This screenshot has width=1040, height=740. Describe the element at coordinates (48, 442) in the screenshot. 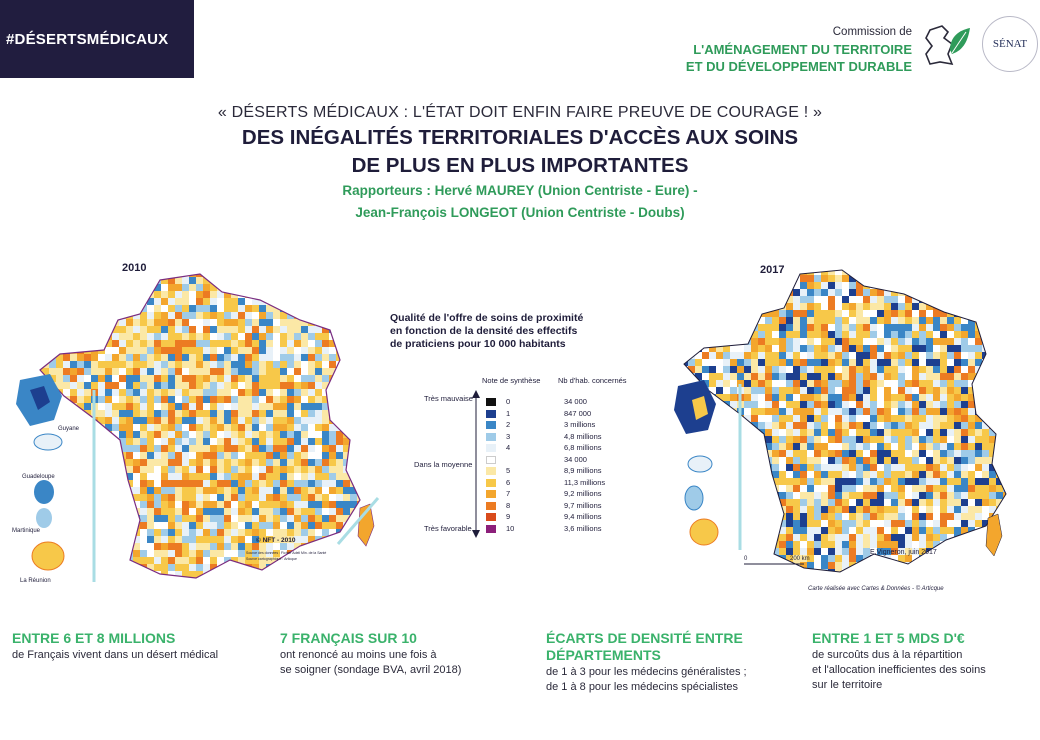

I see `guadeloupe-shape` at that location.